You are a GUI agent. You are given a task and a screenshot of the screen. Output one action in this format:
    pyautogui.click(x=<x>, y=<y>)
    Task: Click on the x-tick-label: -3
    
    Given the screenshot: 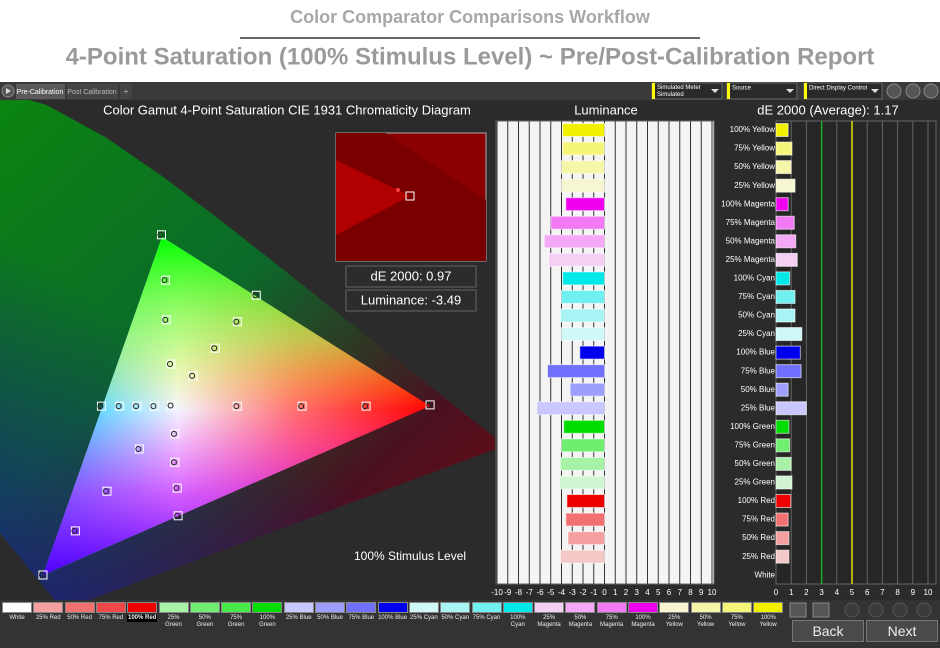 What is the action you would take?
    pyautogui.click(x=573, y=592)
    